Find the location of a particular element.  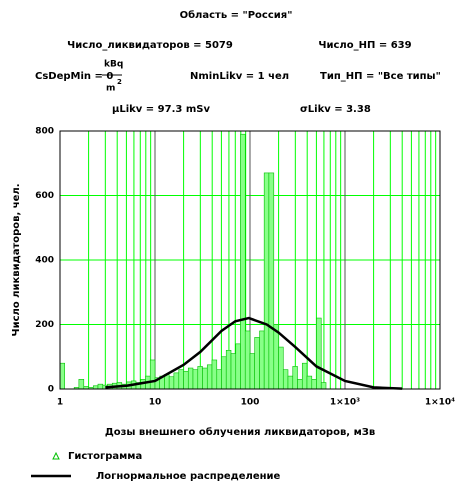

legend-label: Гистограмма is located at coordinates (105, 456).